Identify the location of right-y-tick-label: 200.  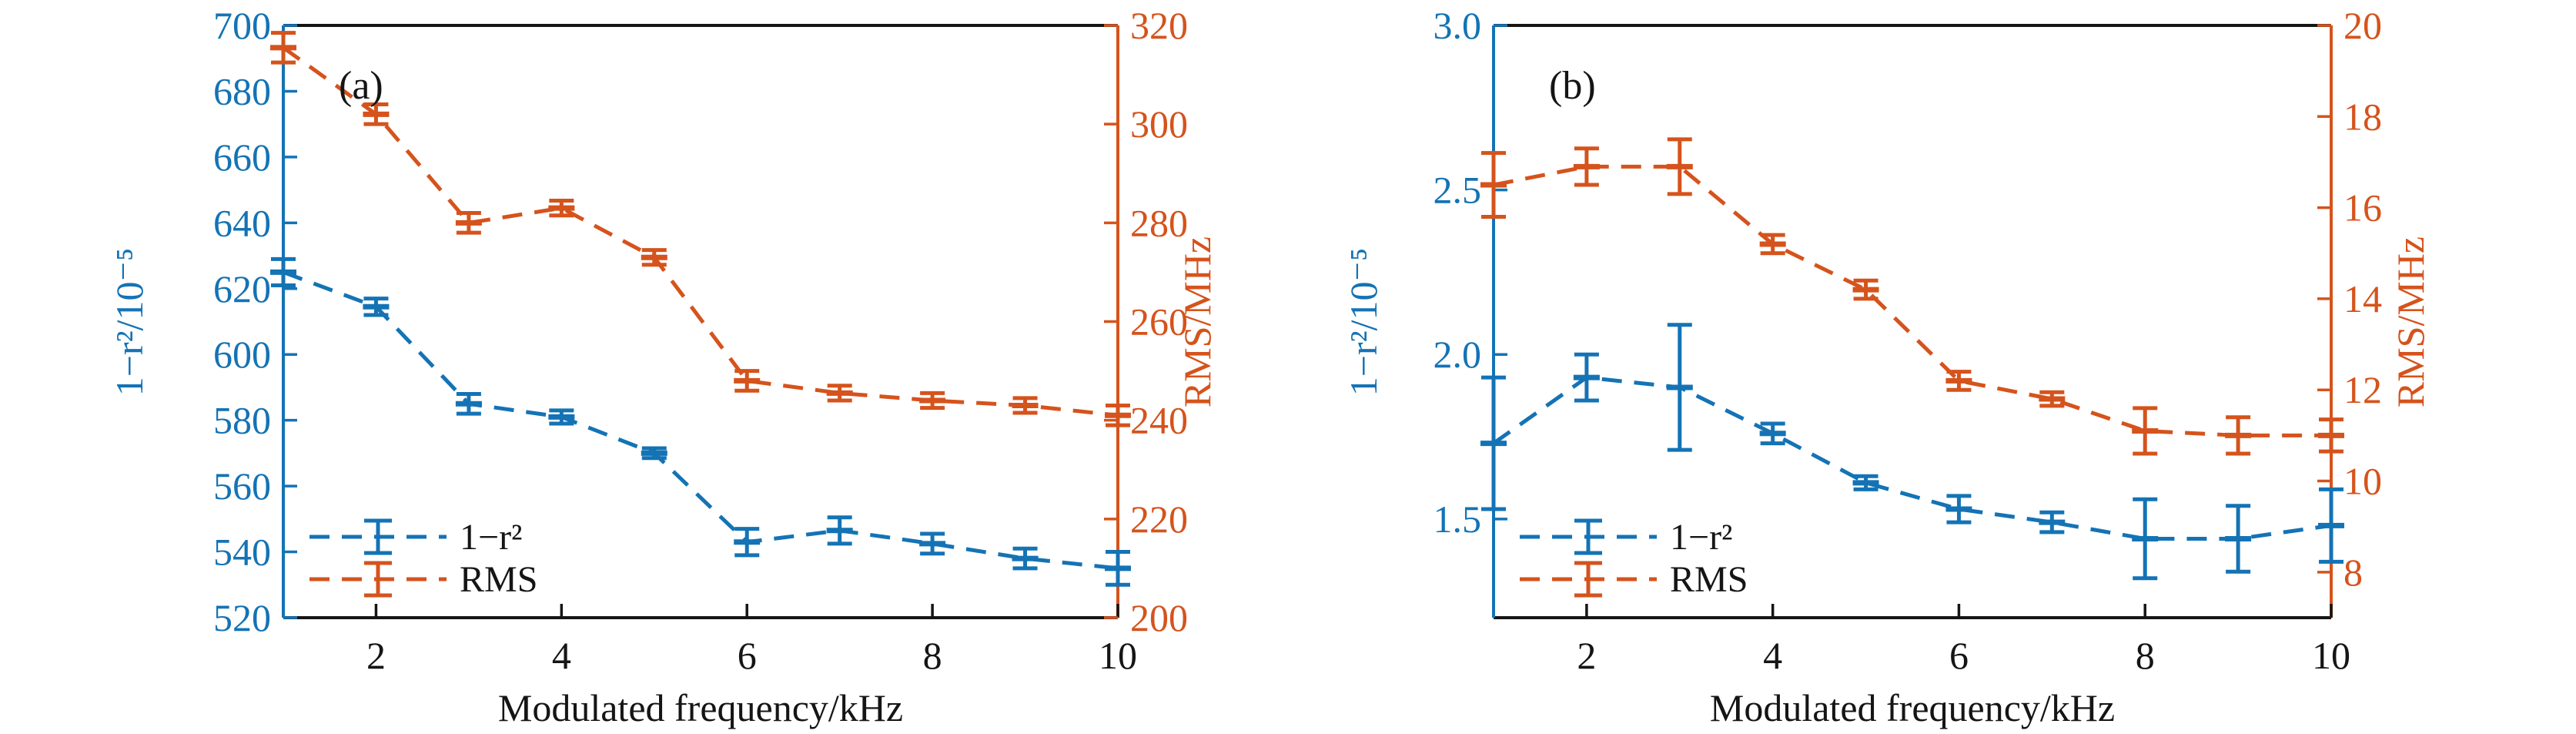
(1159, 617).